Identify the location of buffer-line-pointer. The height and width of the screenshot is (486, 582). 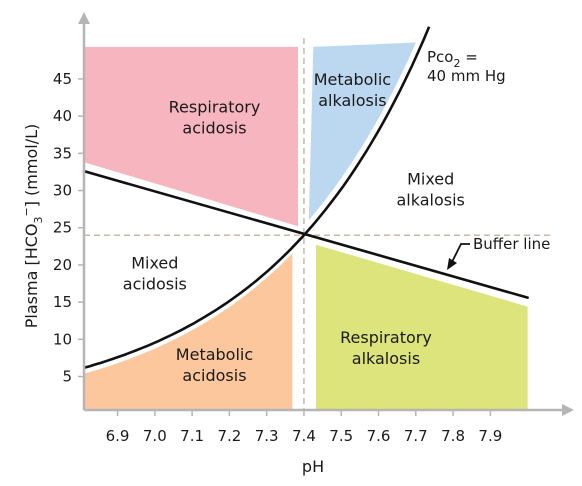
(460, 253).